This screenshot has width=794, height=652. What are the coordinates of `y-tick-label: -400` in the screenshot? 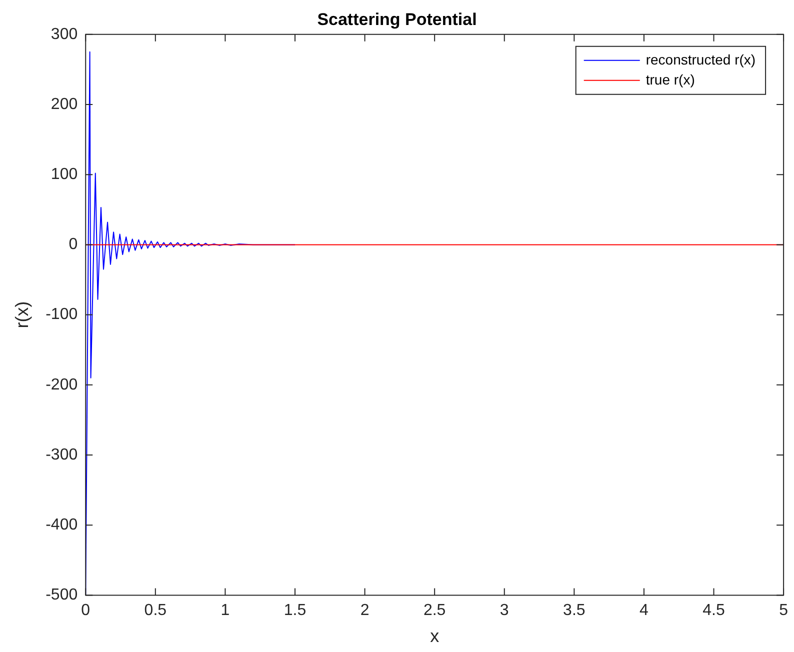 It's located at (62, 525).